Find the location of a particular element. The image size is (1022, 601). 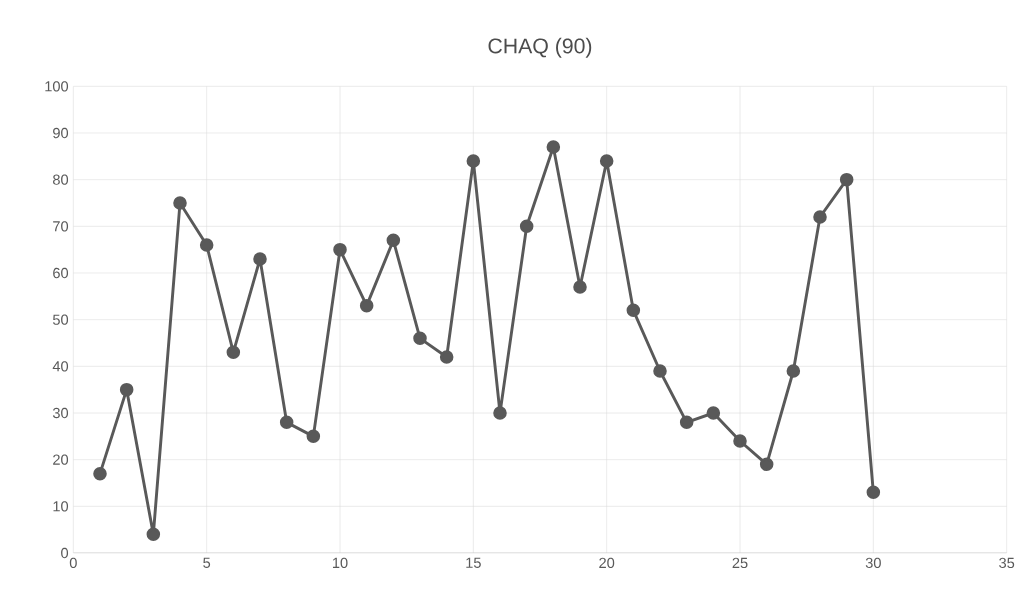

y-tick-label: 40 is located at coordinates (60, 366).